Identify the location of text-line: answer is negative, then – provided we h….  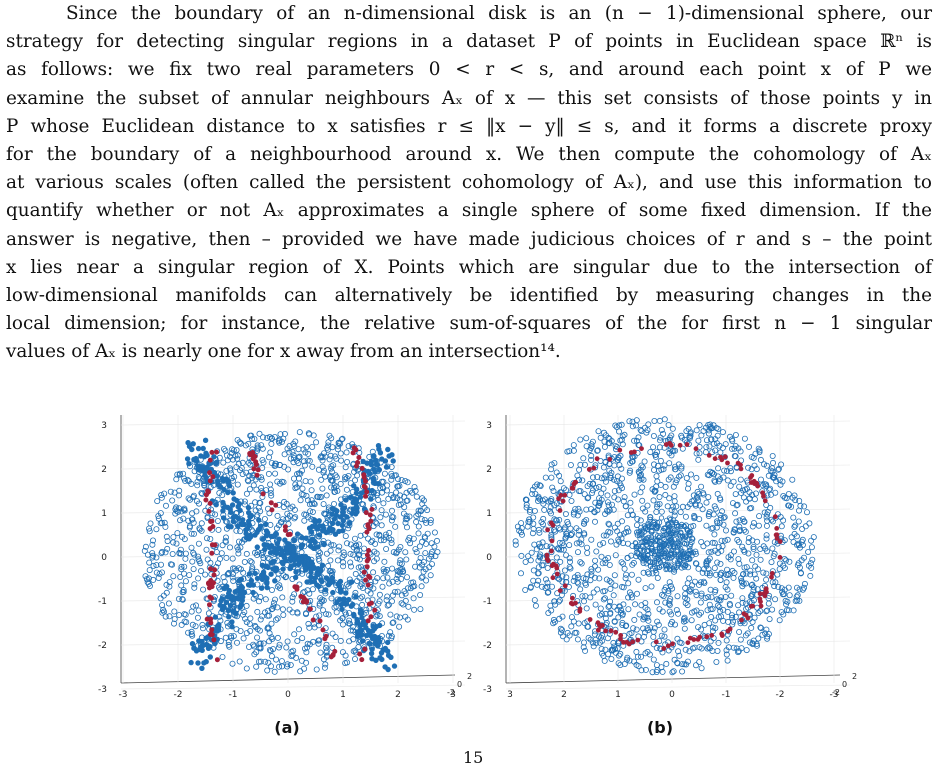
(469, 239).